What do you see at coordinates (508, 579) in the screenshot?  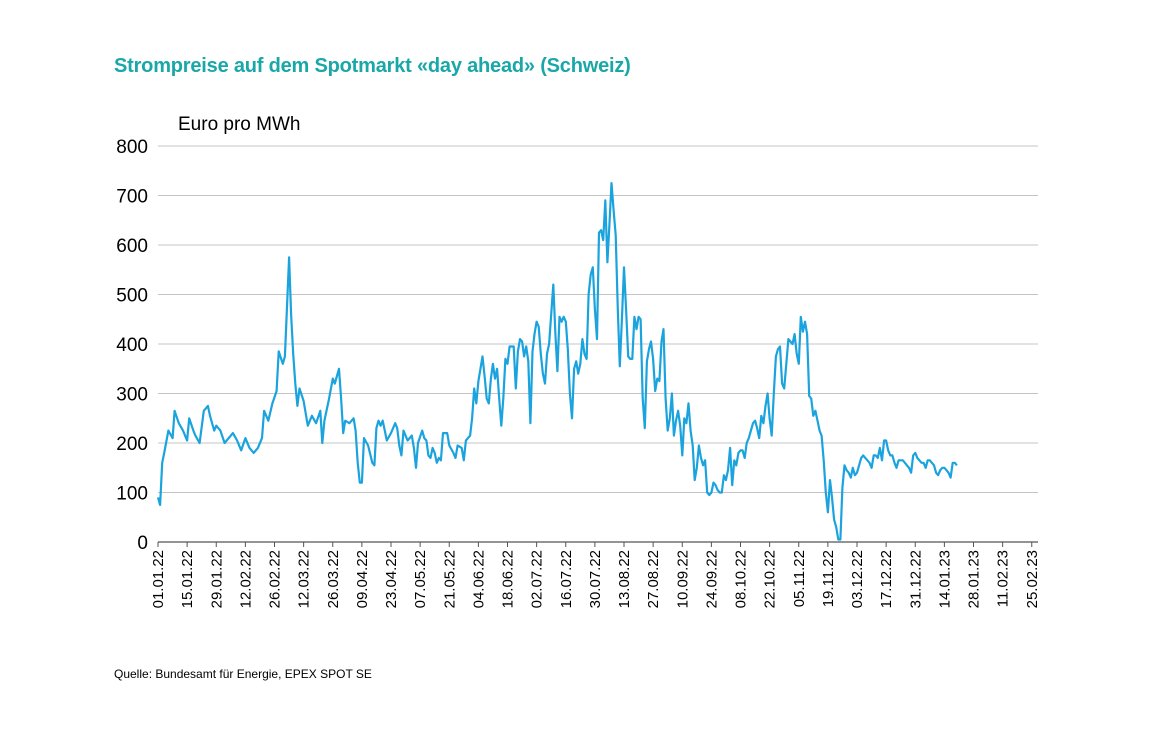 I see `x-tick-label: 18.06.22` at bounding box center [508, 579].